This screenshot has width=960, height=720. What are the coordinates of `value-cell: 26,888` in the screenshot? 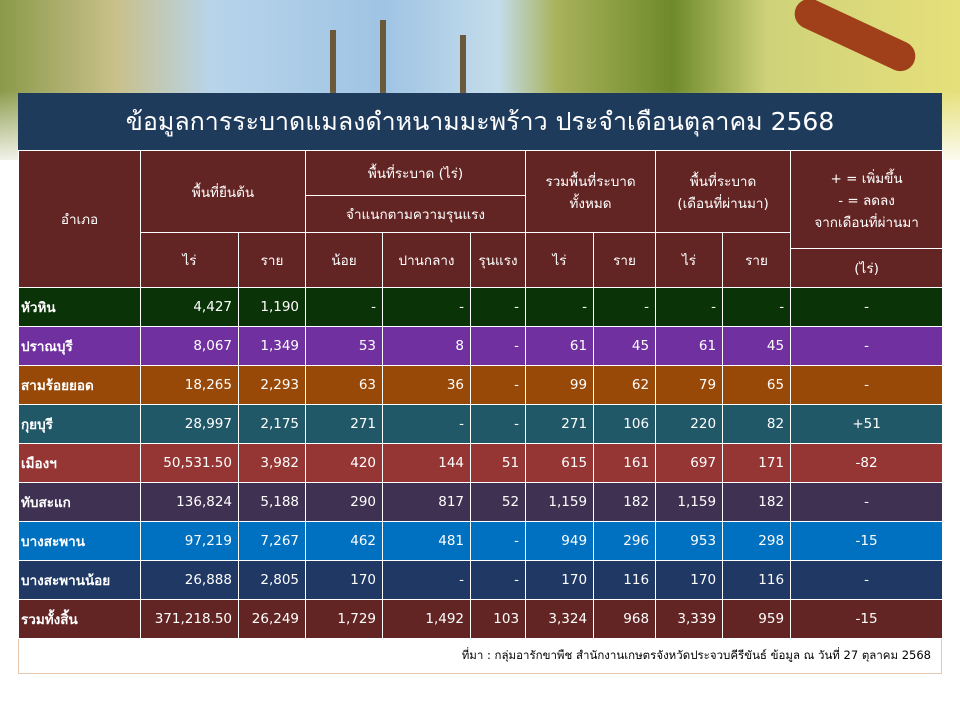 It's located at (189, 580).